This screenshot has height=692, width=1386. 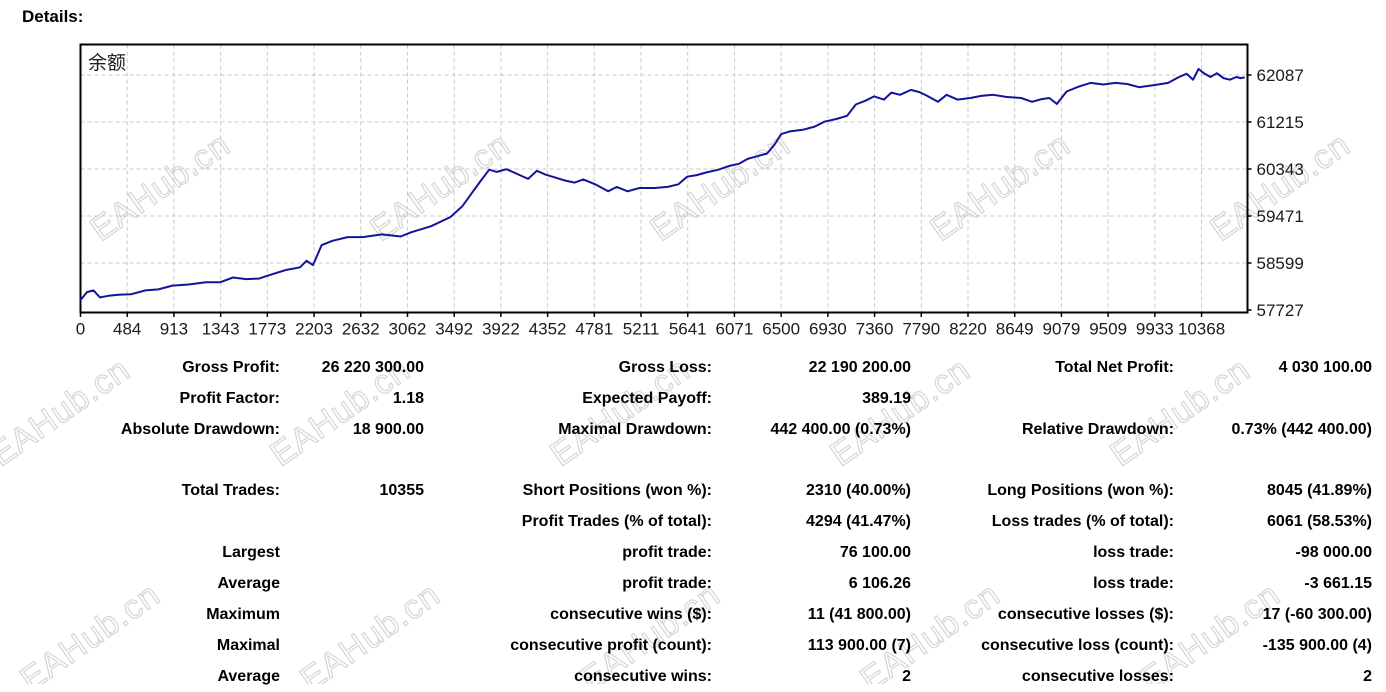 What do you see at coordinates (1280, 193) in the screenshot?
I see `chart-y-axis-labels: 62087 61215 60343 59471 58599 57727` at bounding box center [1280, 193].